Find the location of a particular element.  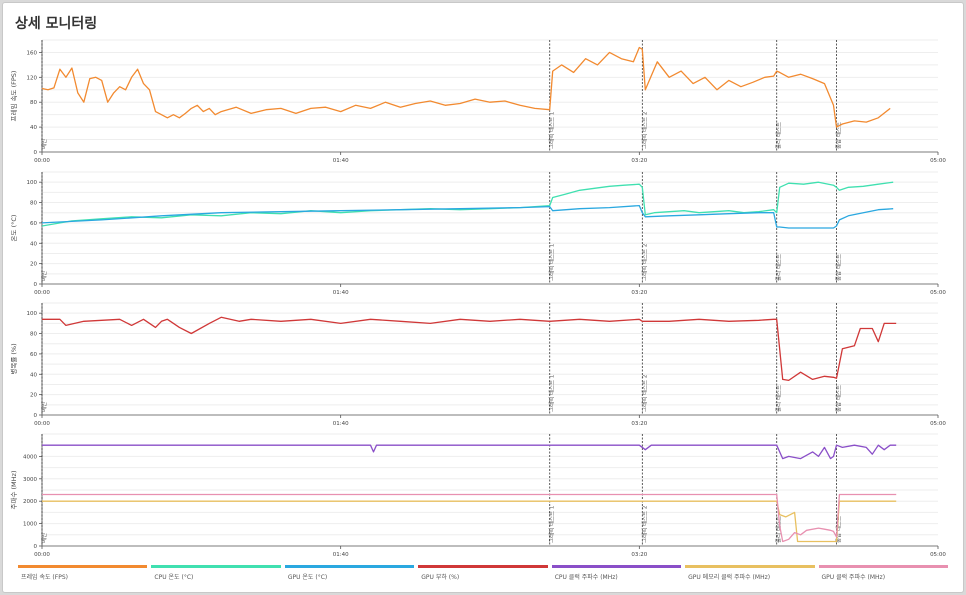

legend-label: GPU 메모리 클럭 주파수 (MHz) is located at coordinates (729, 577).